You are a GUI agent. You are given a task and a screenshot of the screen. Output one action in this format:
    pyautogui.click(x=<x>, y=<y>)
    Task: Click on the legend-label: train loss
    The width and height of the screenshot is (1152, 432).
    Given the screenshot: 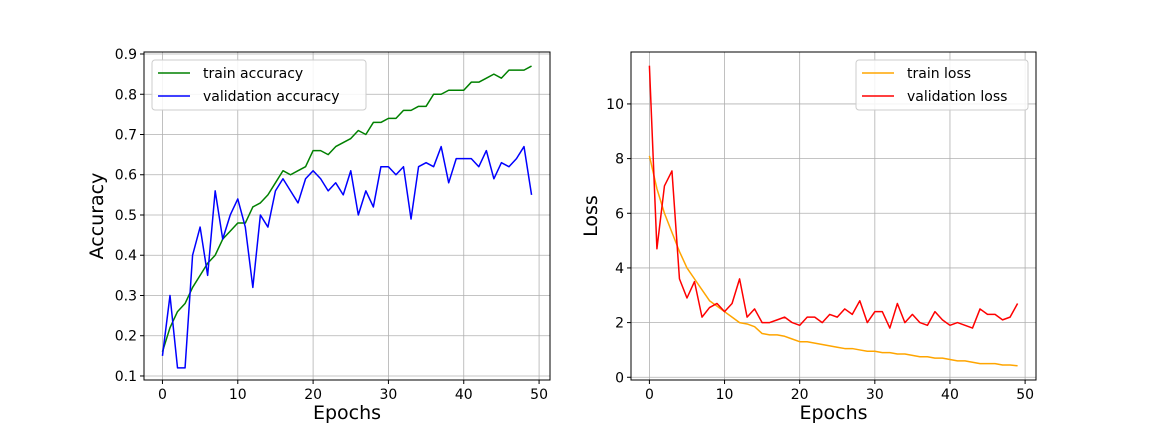 What is the action you would take?
    pyautogui.click(x=939, y=74)
    